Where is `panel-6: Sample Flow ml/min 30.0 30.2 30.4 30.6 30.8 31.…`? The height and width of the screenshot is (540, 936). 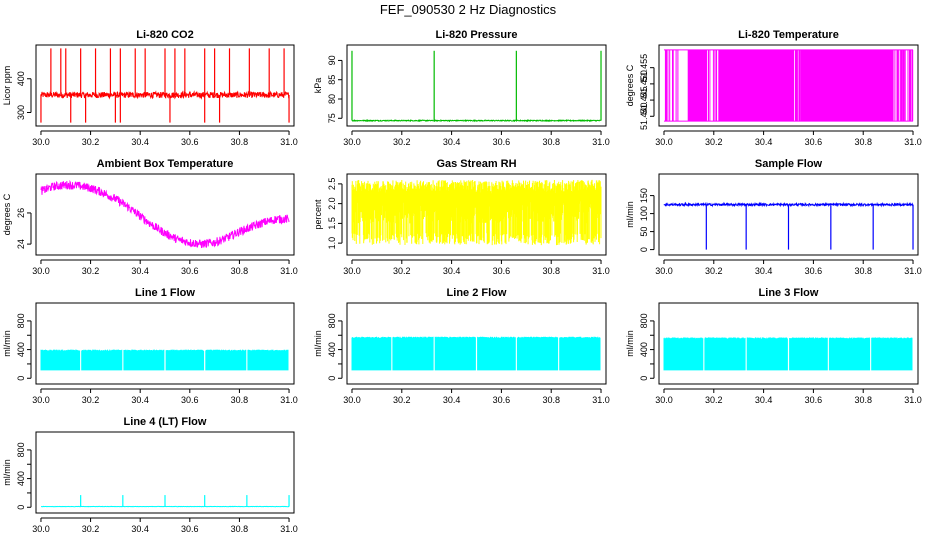 panel-6: Sample Flow ml/min 30.0 30.2 30.4 30.6 30.8 31.… is located at coordinates (773, 217).